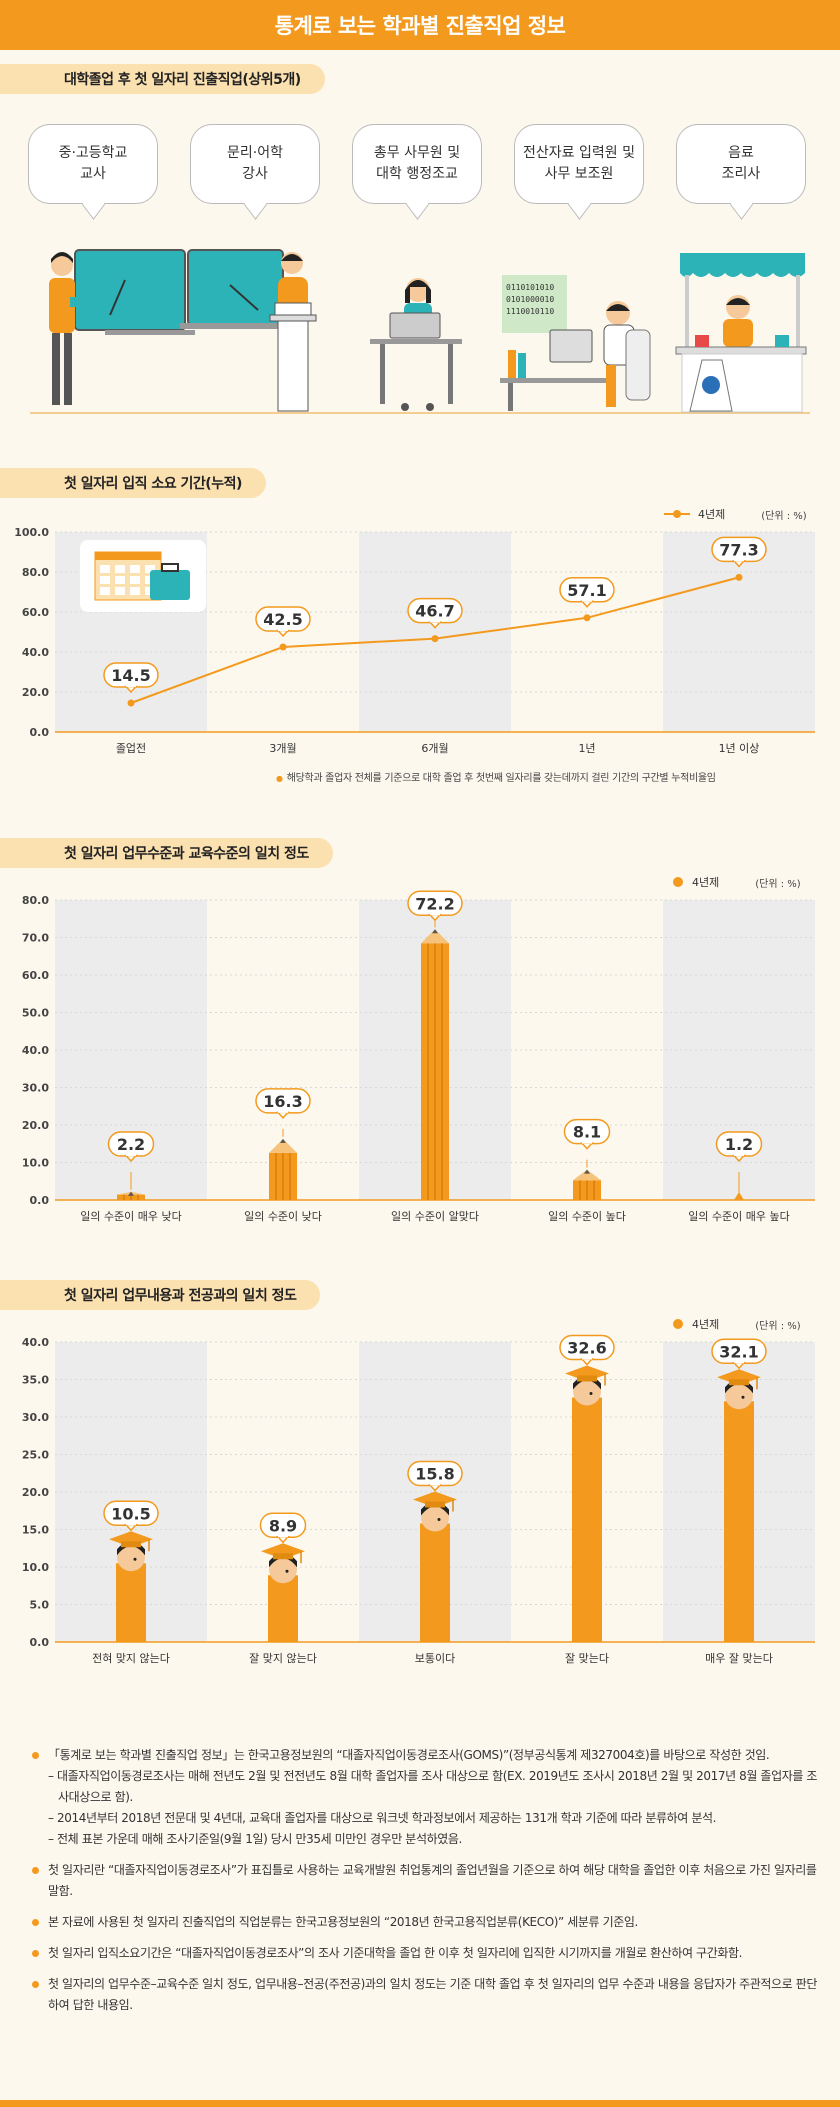 This screenshot has height=2107, width=840. I want to click on svg-text: 8.1, so click(587, 1132).